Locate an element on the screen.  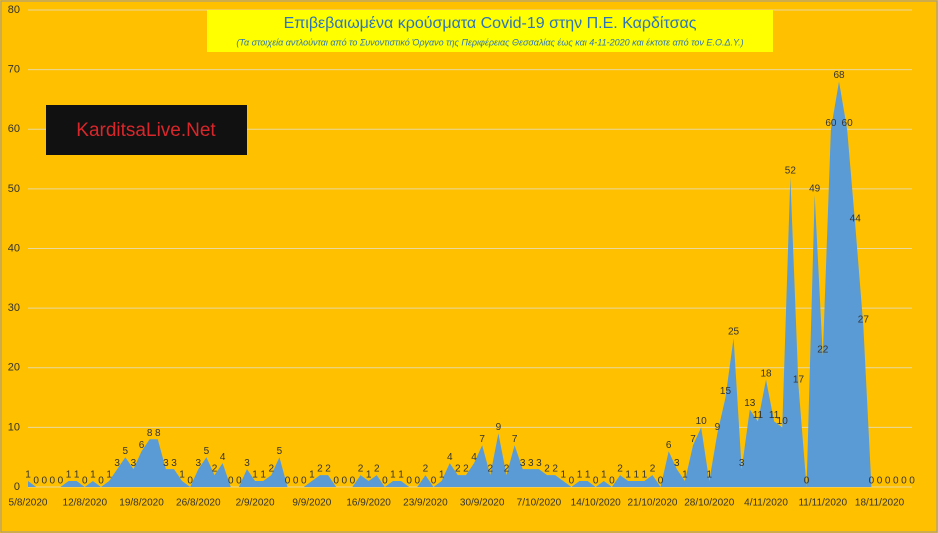
data-label: 11 is located at coordinates (774, 415).